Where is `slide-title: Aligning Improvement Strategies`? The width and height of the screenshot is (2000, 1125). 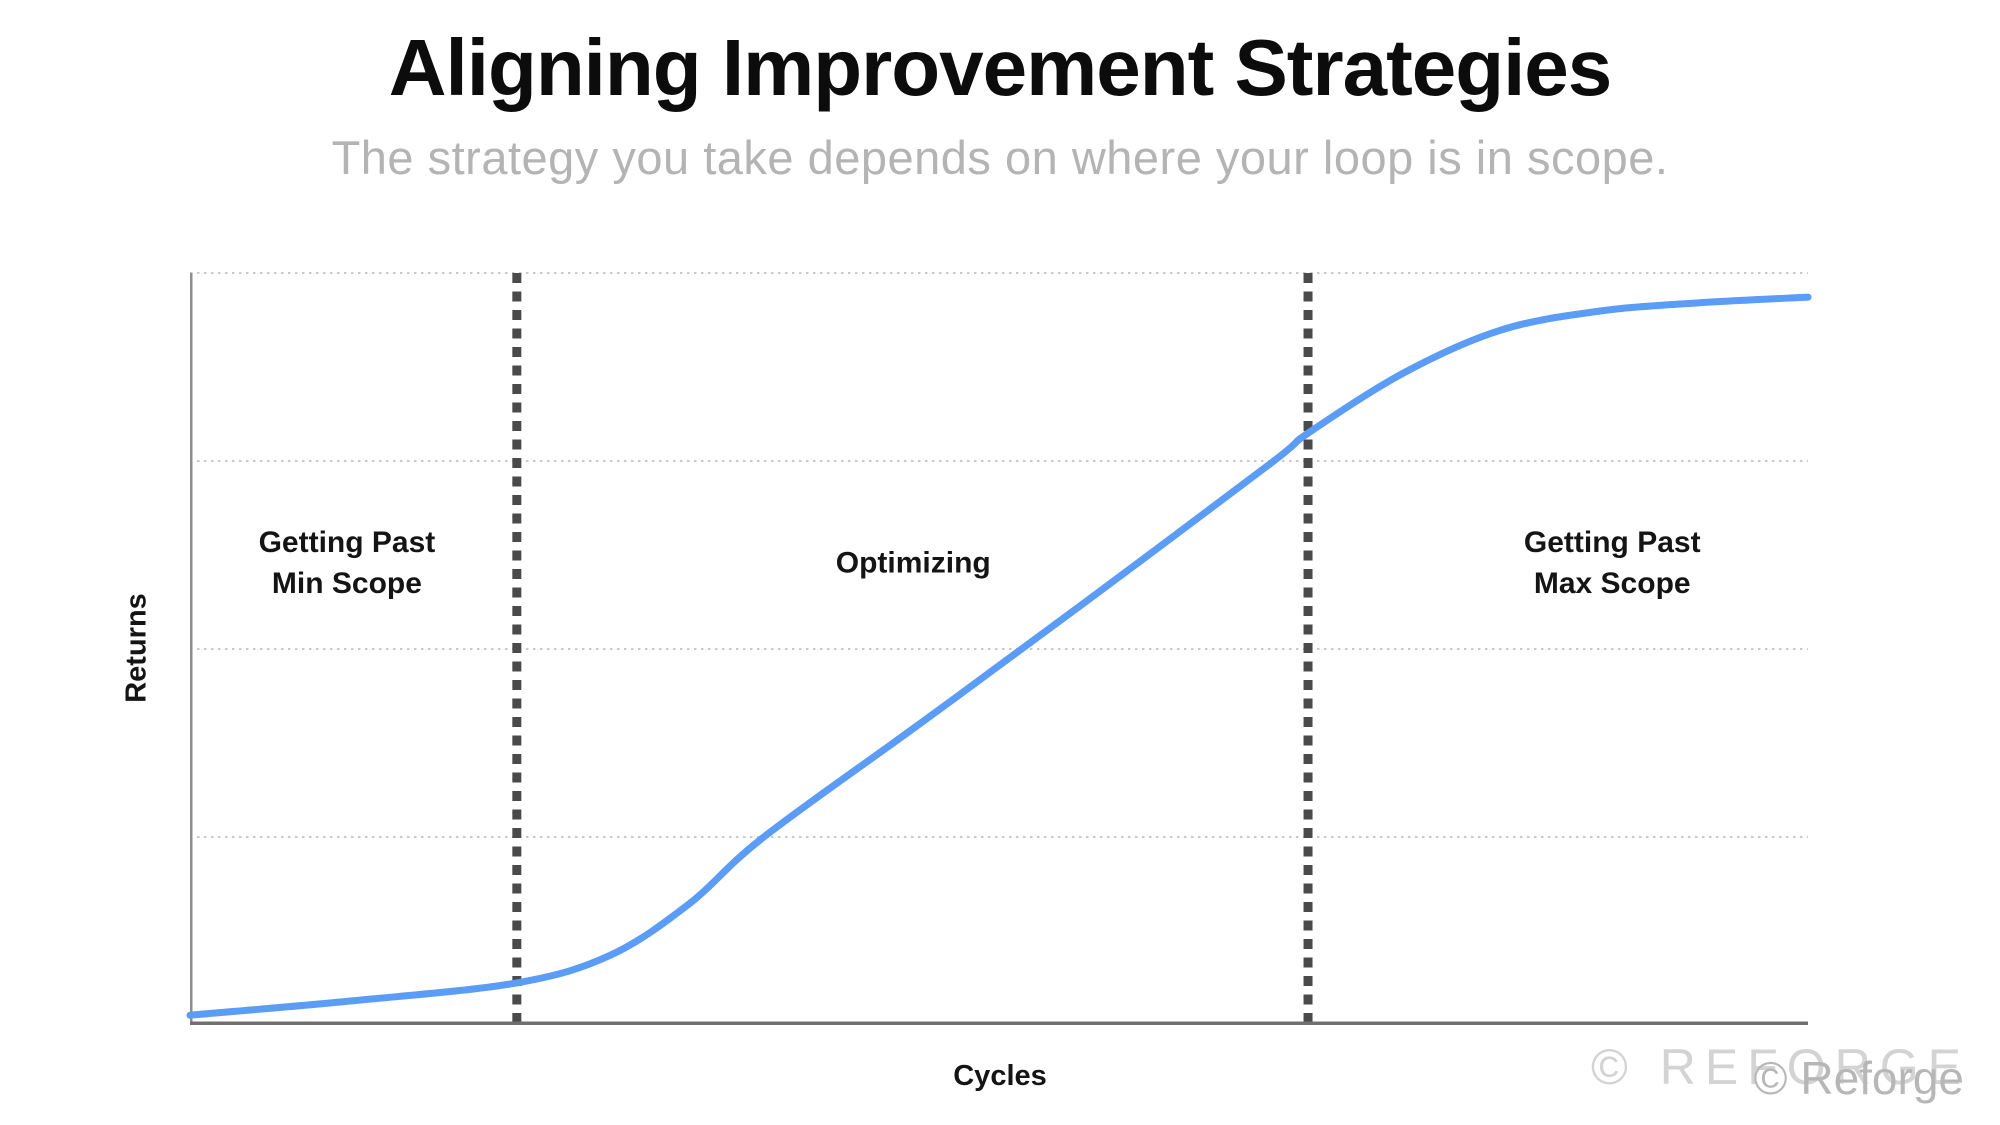 slide-title: Aligning Improvement Strategies is located at coordinates (1000, 67).